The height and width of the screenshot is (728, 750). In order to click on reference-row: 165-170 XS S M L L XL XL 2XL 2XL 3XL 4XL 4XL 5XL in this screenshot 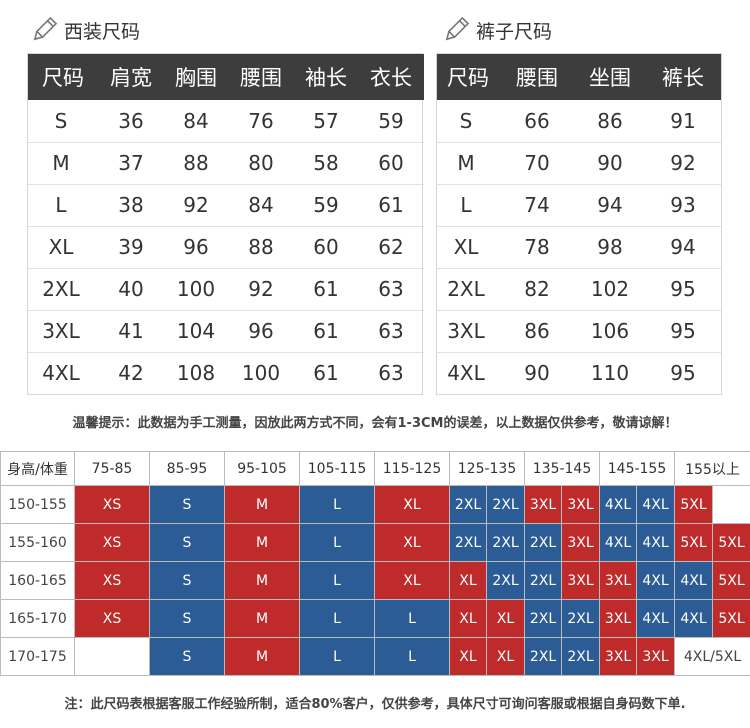, I will do `click(375, 618)`.